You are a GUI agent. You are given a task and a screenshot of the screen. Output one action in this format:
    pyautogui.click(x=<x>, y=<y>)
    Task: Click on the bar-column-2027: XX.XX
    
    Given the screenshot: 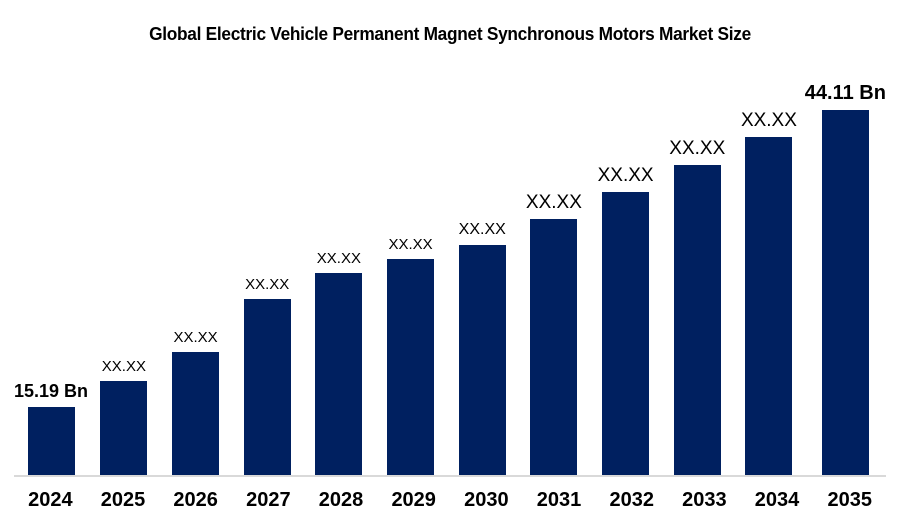 What is the action you would take?
    pyautogui.click(x=267, y=376)
    